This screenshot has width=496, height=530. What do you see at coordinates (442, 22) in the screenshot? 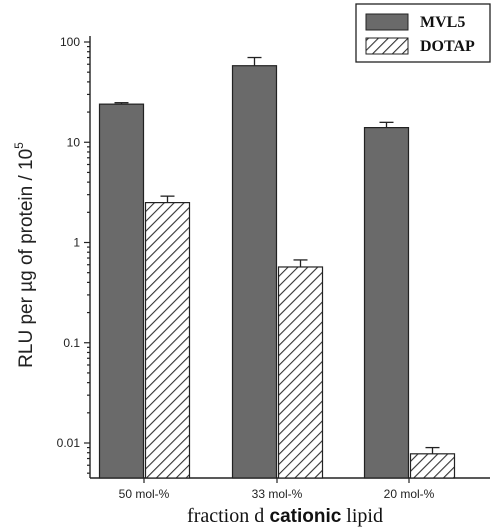
I see `legend-label-mvl5: MVL5` at bounding box center [442, 22].